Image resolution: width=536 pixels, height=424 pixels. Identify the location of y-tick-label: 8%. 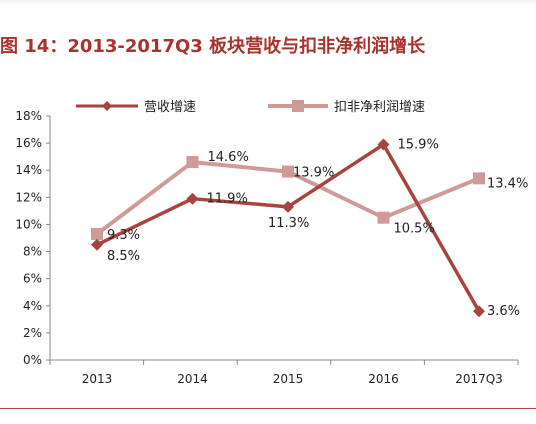
(32, 252).